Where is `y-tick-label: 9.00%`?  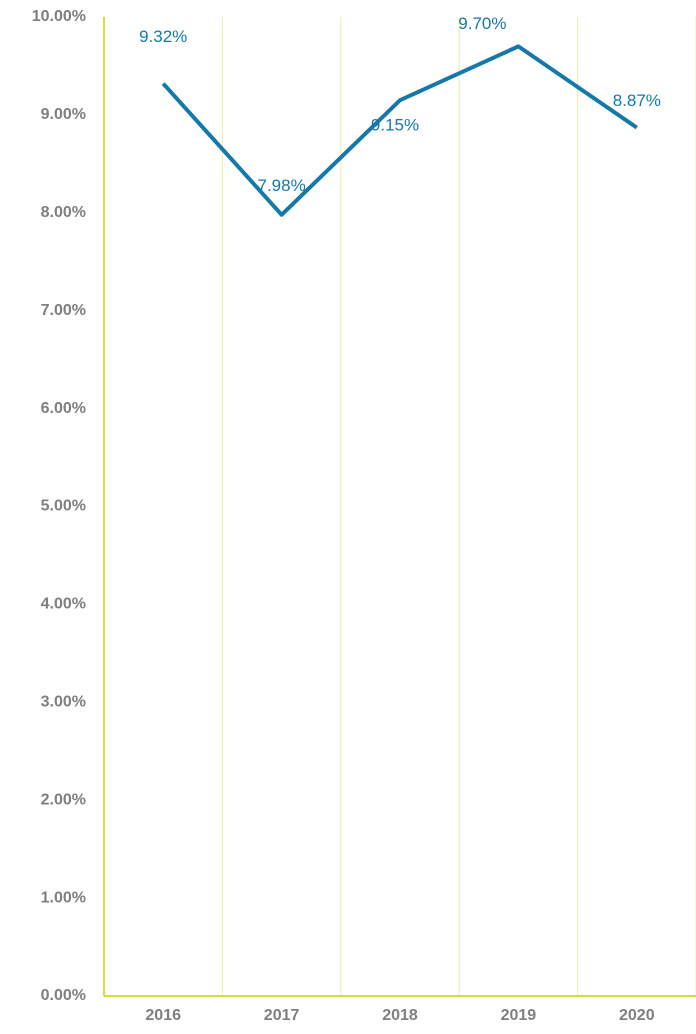 y-tick-label: 9.00% is located at coordinates (63, 114).